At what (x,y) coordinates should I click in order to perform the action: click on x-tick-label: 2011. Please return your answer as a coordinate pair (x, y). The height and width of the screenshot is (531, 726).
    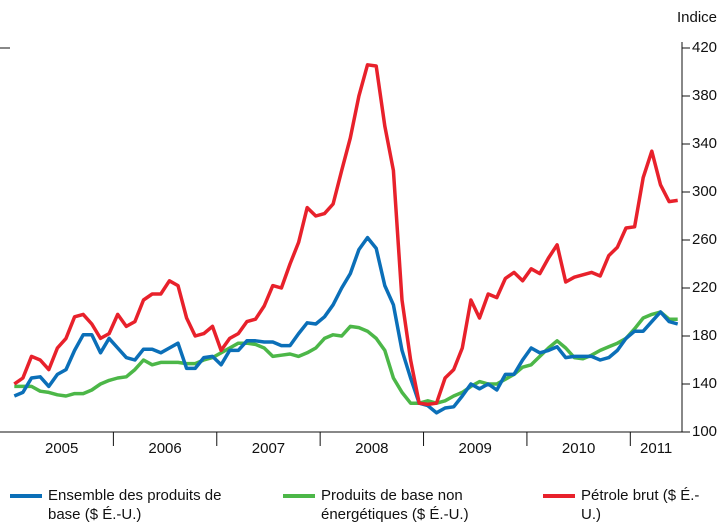
    Looking at the image, I should click on (656, 448).